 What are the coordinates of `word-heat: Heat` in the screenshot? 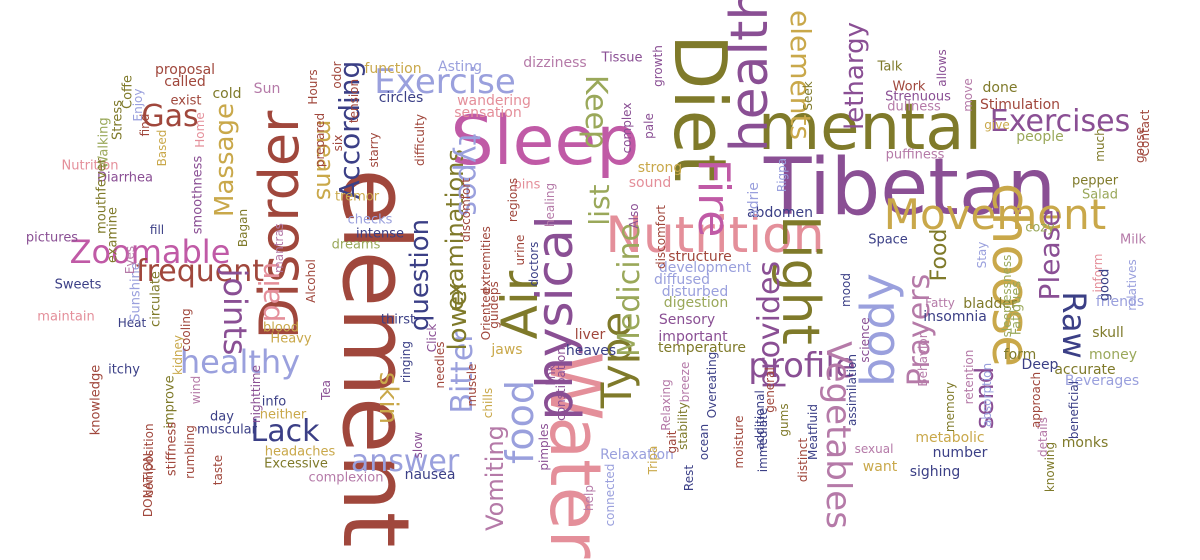 It's located at (132, 323).